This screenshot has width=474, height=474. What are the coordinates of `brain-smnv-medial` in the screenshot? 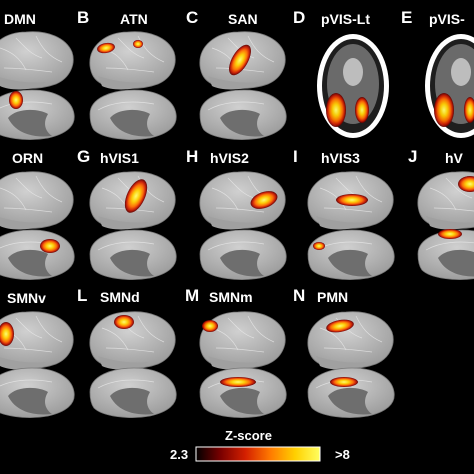 It's located at (37, 392).